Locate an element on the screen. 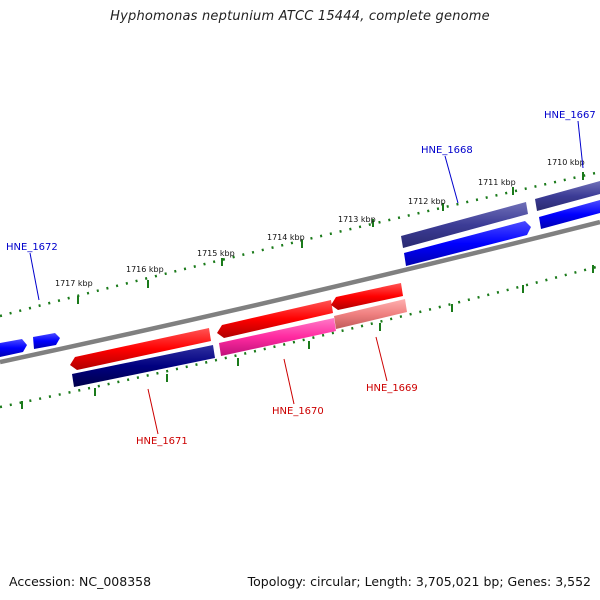  forward-gene-track is located at coordinates (500, 214).